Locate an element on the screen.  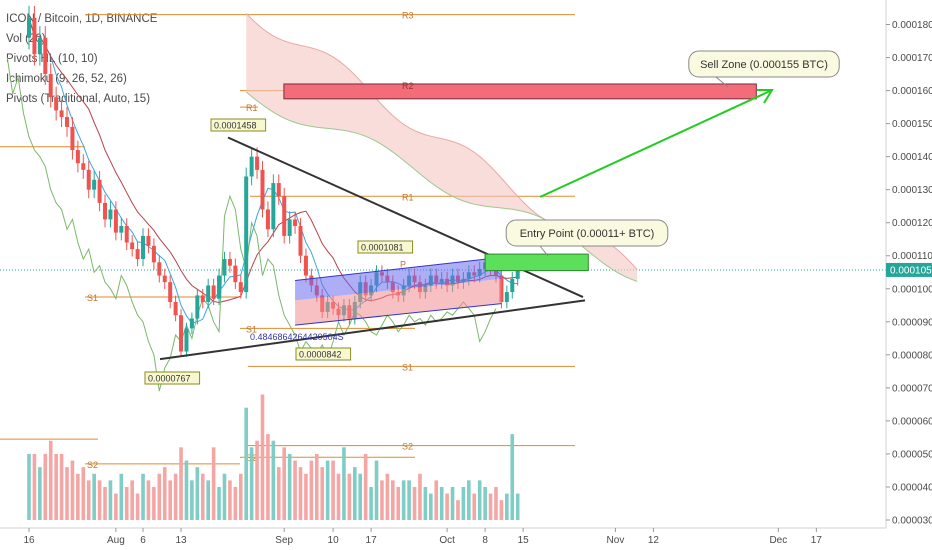
pivot-label: R1 is located at coordinates (252, 108).